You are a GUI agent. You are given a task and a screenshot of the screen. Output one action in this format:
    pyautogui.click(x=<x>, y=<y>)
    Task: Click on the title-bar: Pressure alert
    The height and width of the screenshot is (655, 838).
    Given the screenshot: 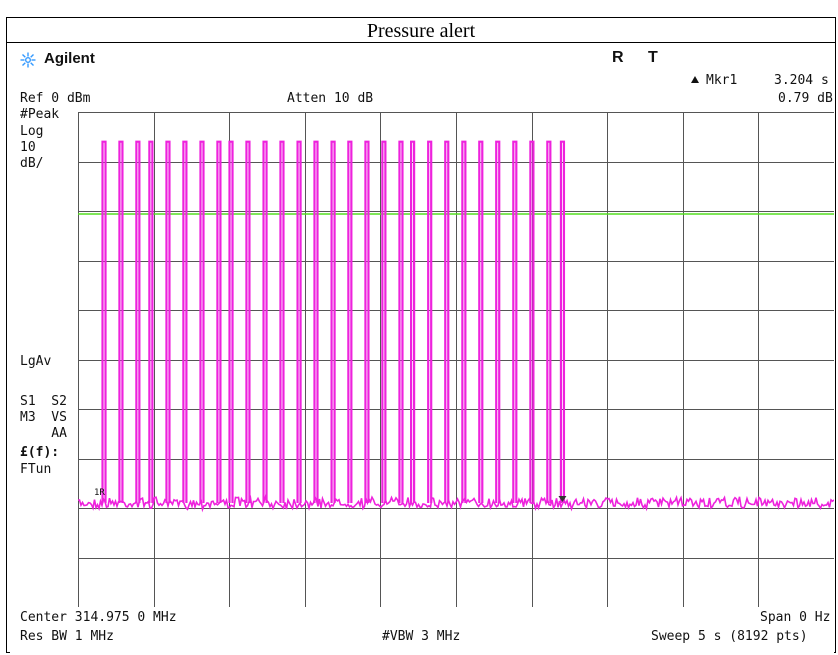 What is the action you would take?
    pyautogui.click(x=421, y=30)
    